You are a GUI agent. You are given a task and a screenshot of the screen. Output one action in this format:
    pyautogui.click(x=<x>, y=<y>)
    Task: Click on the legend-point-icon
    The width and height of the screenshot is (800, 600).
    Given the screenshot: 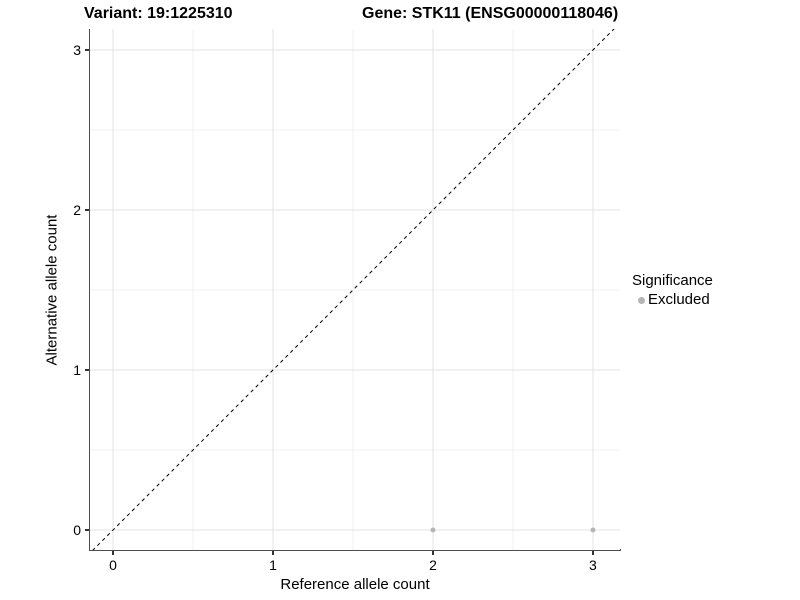 What is the action you would take?
    pyautogui.click(x=641, y=300)
    